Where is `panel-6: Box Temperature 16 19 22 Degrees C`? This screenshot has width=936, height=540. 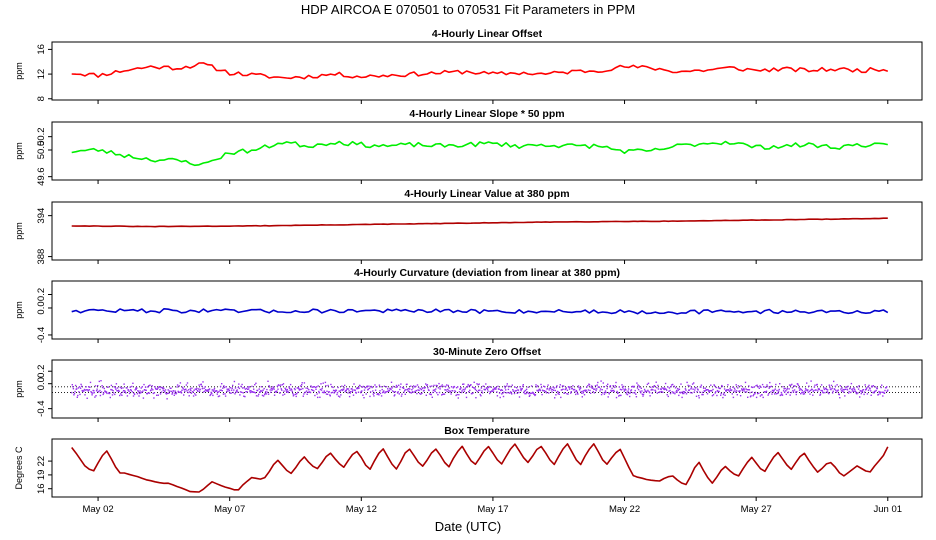
panel-6: Box Temperature 16 19 22 Degrees C is located at coordinates (468, 463).